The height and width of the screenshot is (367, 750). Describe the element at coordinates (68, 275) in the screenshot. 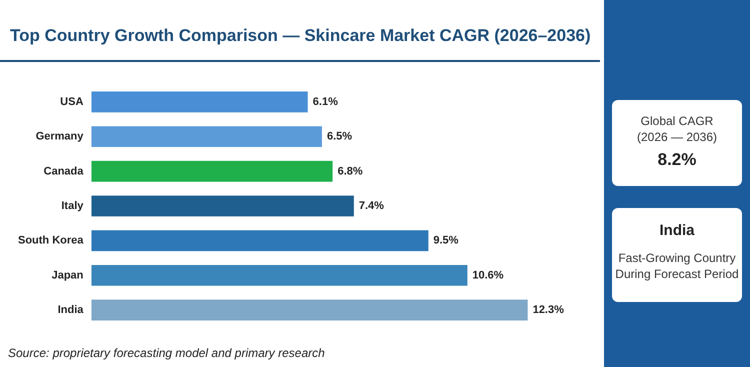

I see `y-tick-label: Japan` at that location.